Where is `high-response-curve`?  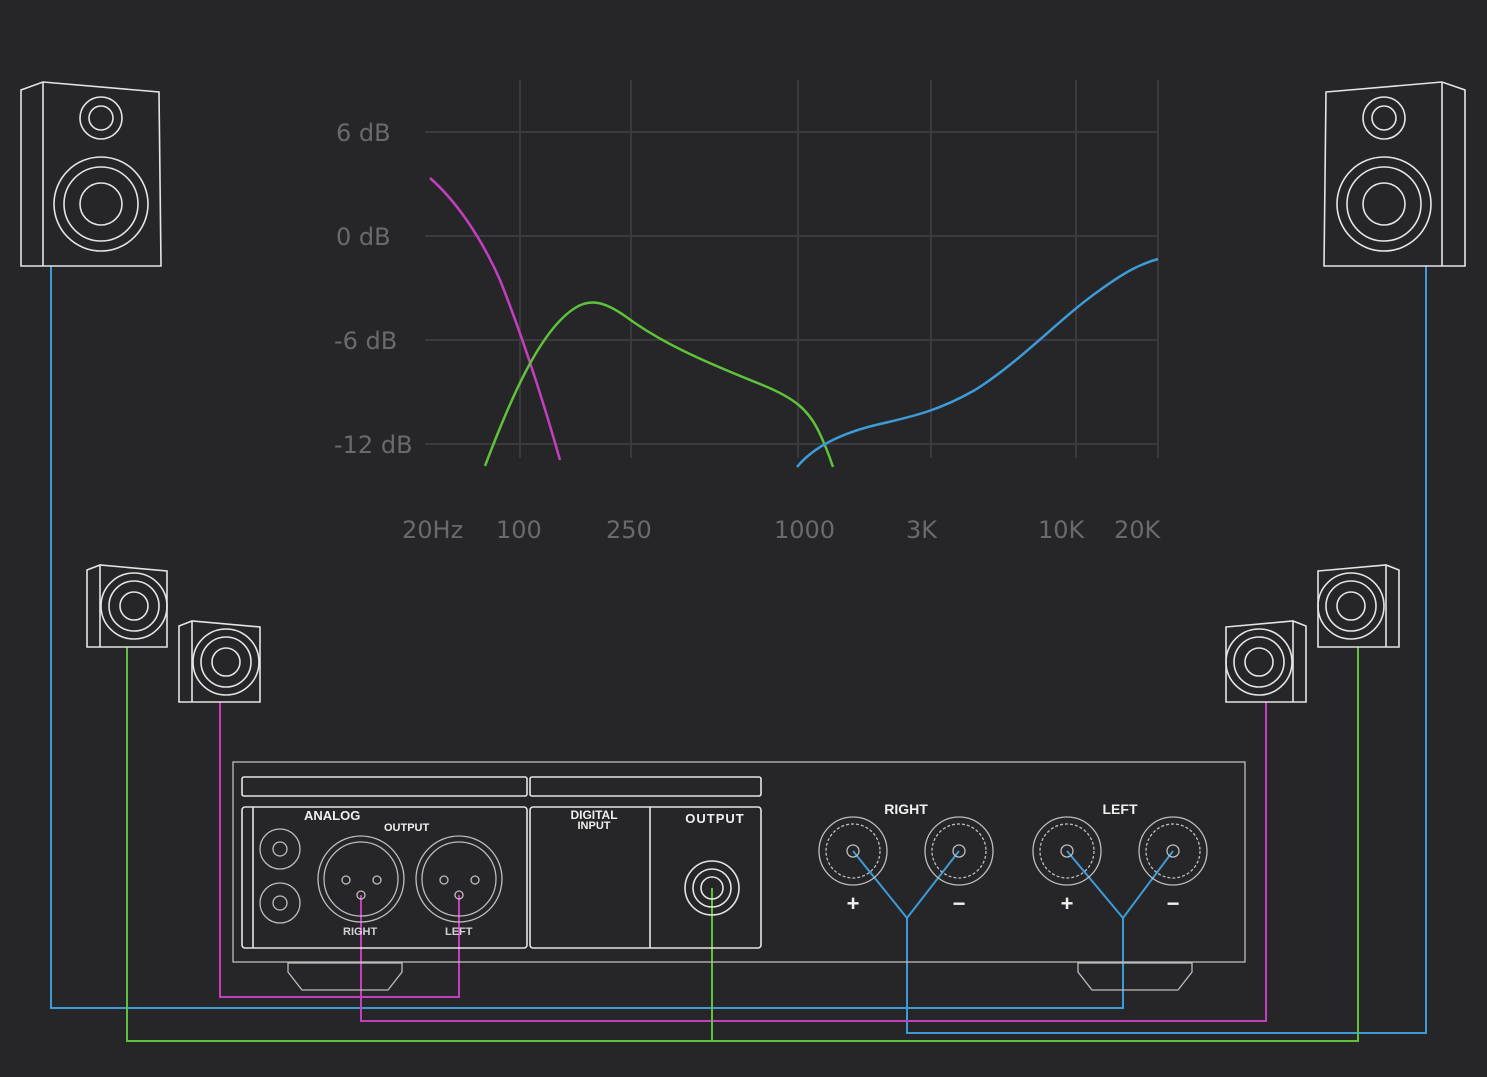
high-response-curve is located at coordinates (977, 362).